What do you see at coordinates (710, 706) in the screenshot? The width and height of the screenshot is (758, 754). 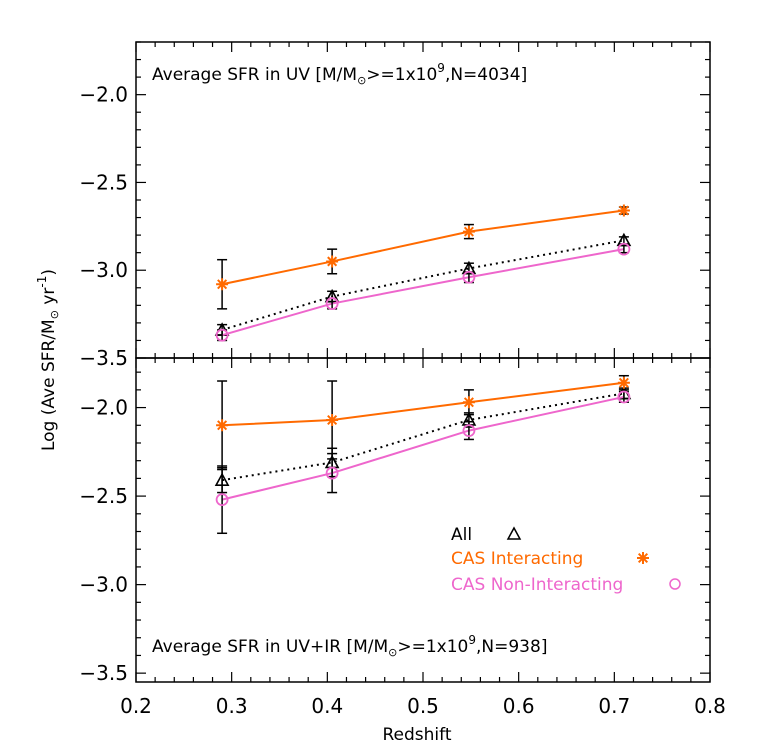 I see `x-tick-label: 0.8` at bounding box center [710, 706].